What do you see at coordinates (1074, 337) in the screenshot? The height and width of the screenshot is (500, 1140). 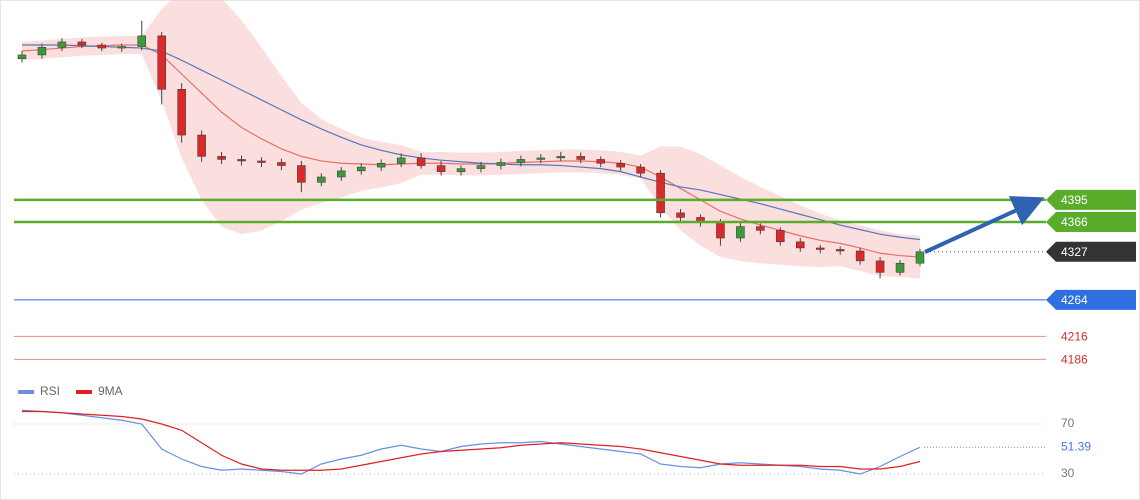 I see `level-label: 4216` at bounding box center [1074, 337].